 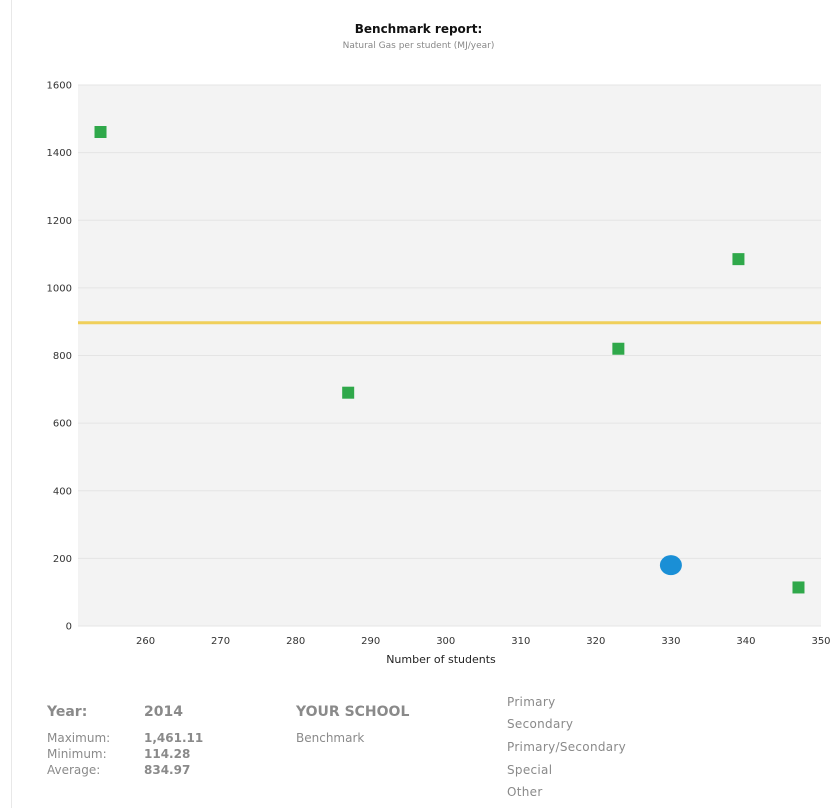 What do you see at coordinates (11, 404) in the screenshot?
I see `page-frame-line` at bounding box center [11, 404].